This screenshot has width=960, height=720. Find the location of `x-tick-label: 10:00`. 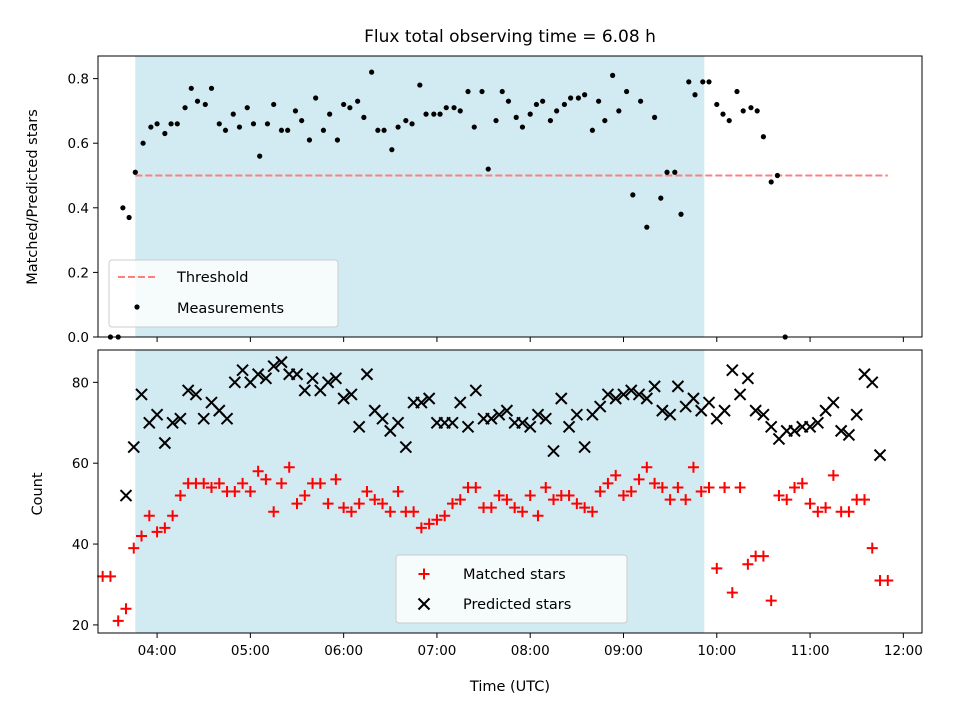

x-tick-label: 10:00 is located at coordinates (716, 651).